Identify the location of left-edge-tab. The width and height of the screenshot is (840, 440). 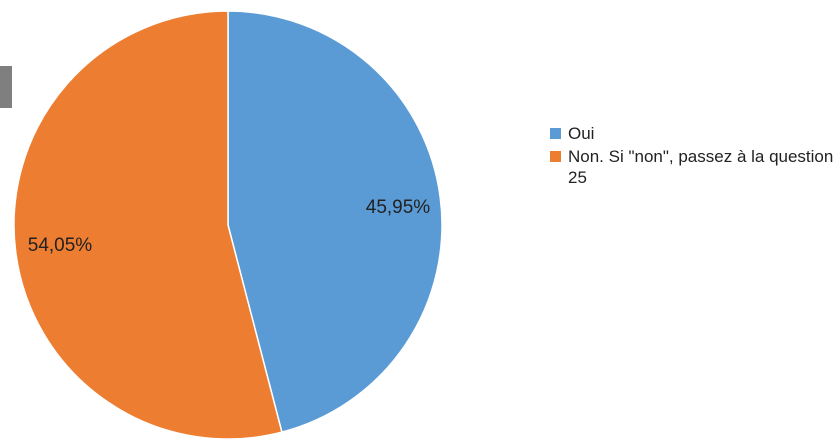
(6, 87).